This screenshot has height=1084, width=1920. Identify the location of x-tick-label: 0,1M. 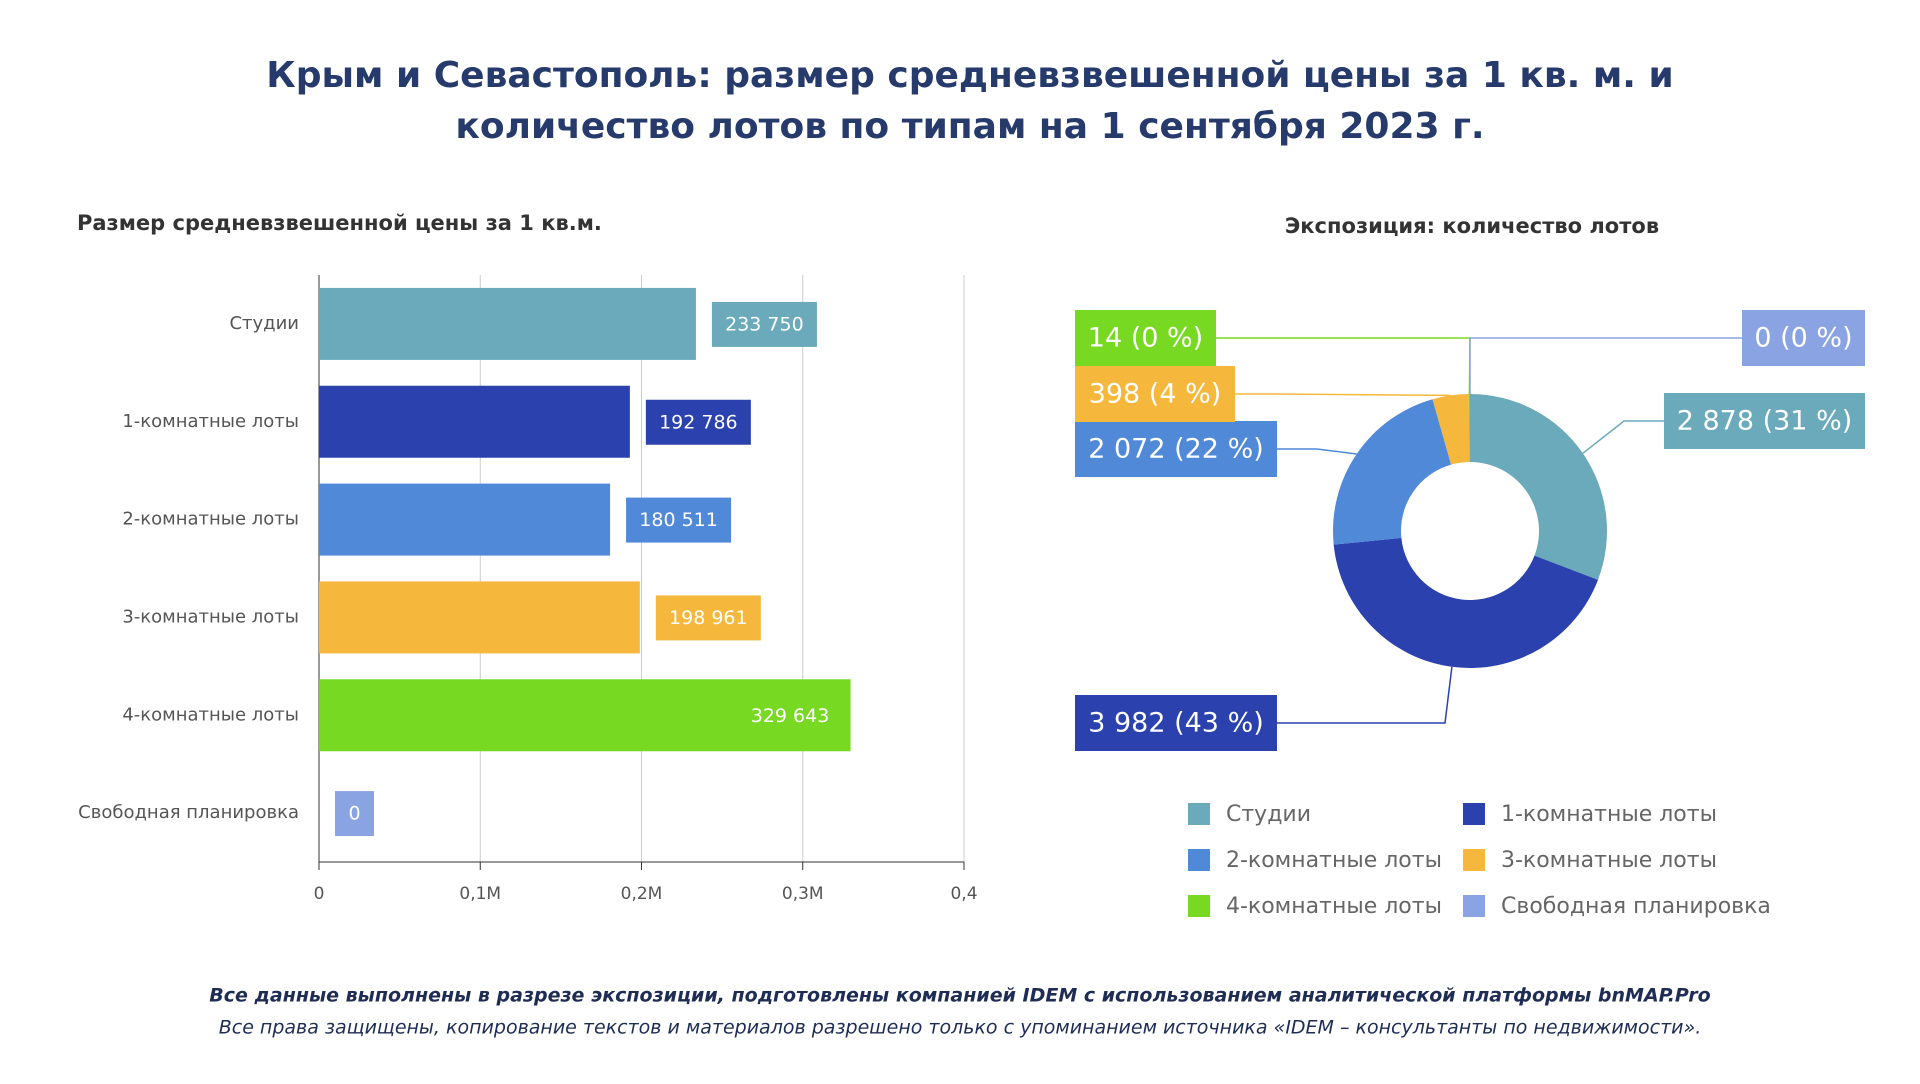
(480, 894).